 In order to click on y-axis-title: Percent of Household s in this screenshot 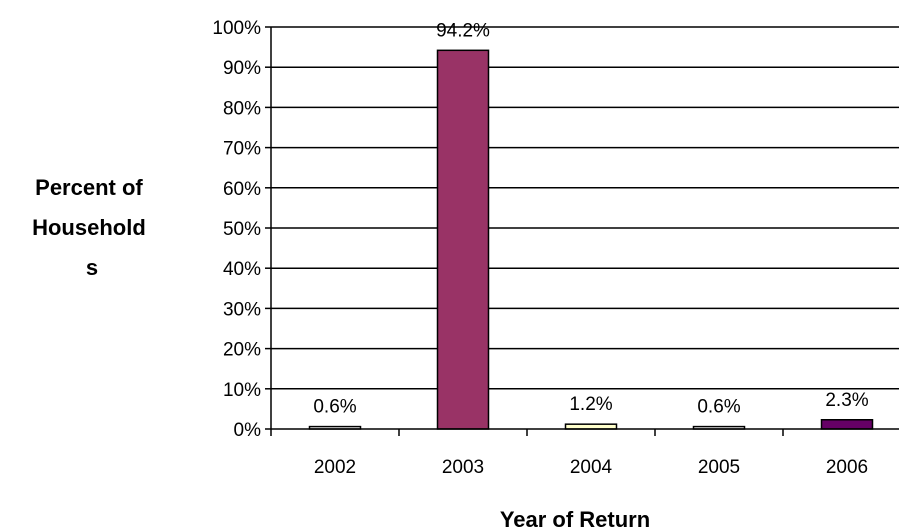, I will do `click(92, 227)`.